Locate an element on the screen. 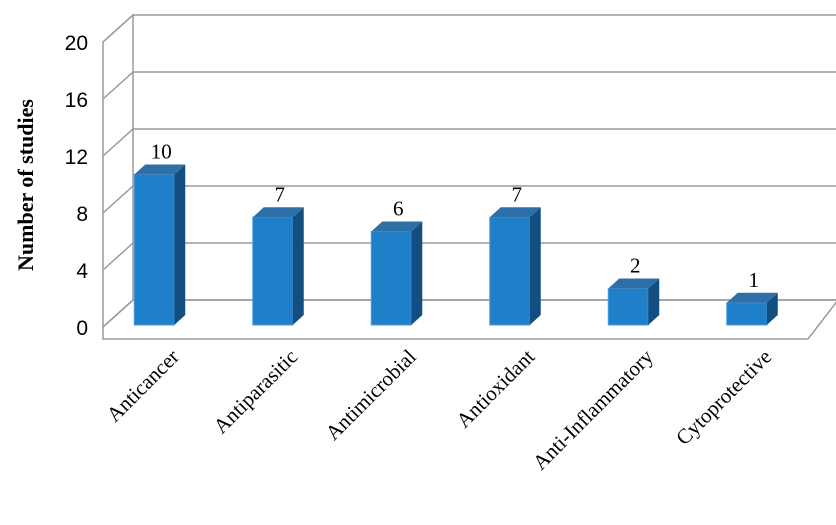  data-label: 6 is located at coordinates (398, 209).